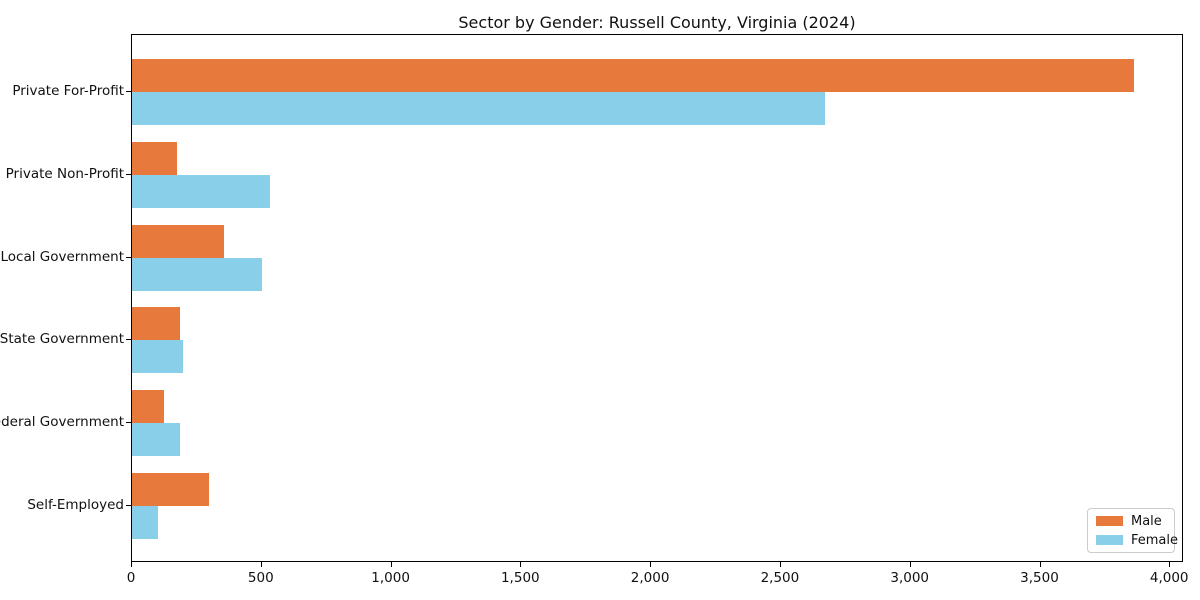 This screenshot has width=1200, height=600. What do you see at coordinates (62, 257) in the screenshot?
I see `y-tick-label: Local Government` at bounding box center [62, 257].